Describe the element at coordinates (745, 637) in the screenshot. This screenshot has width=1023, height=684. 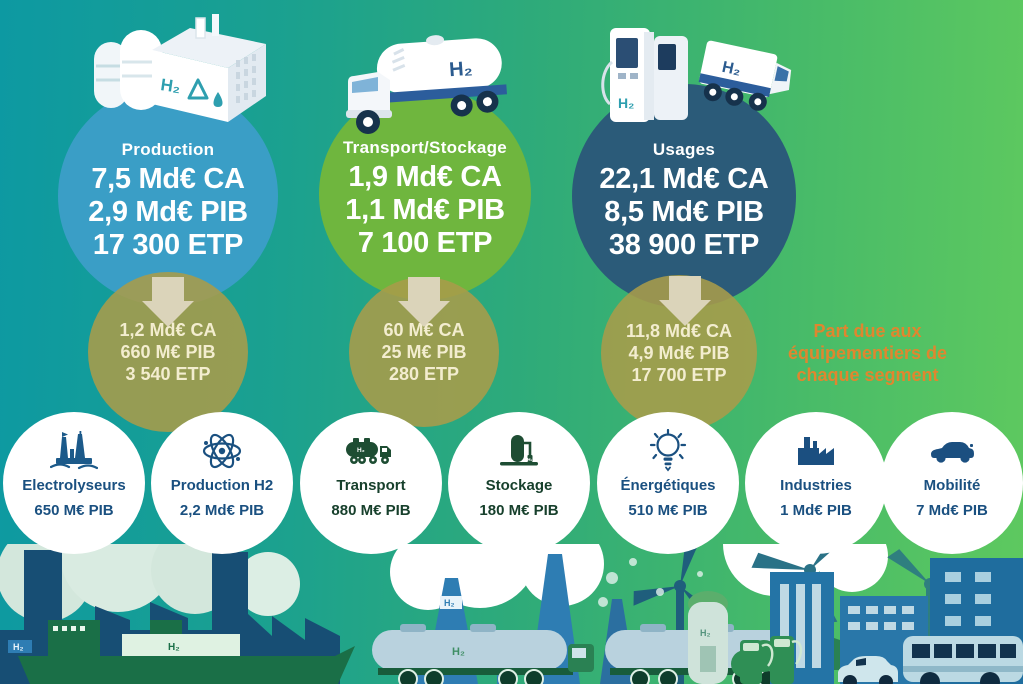
I see `h2-fuel-station: H₂` at that location.